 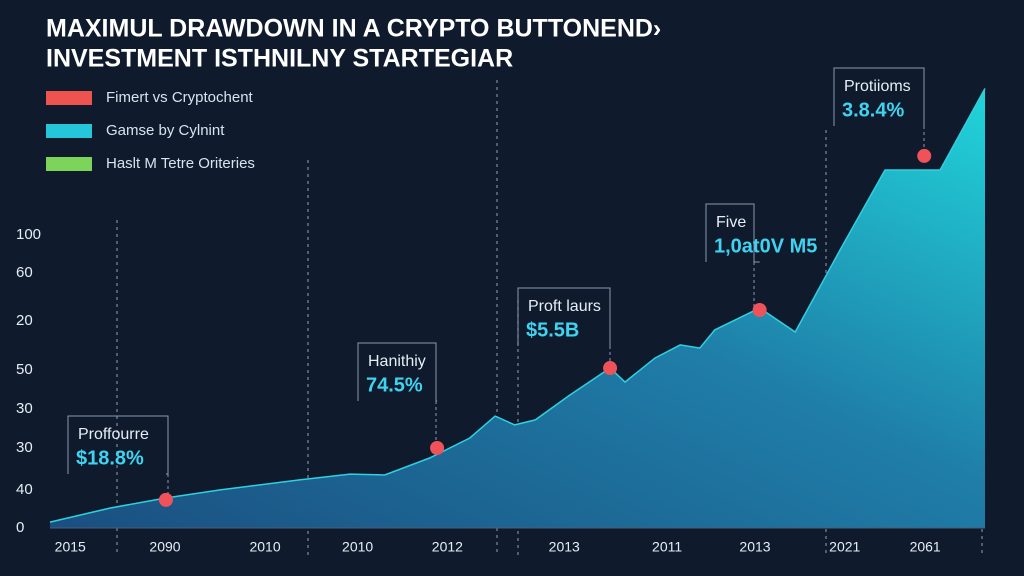 What do you see at coordinates (765, 246) in the screenshot?
I see `annotation-value: 1,0at0V M5` at bounding box center [765, 246].